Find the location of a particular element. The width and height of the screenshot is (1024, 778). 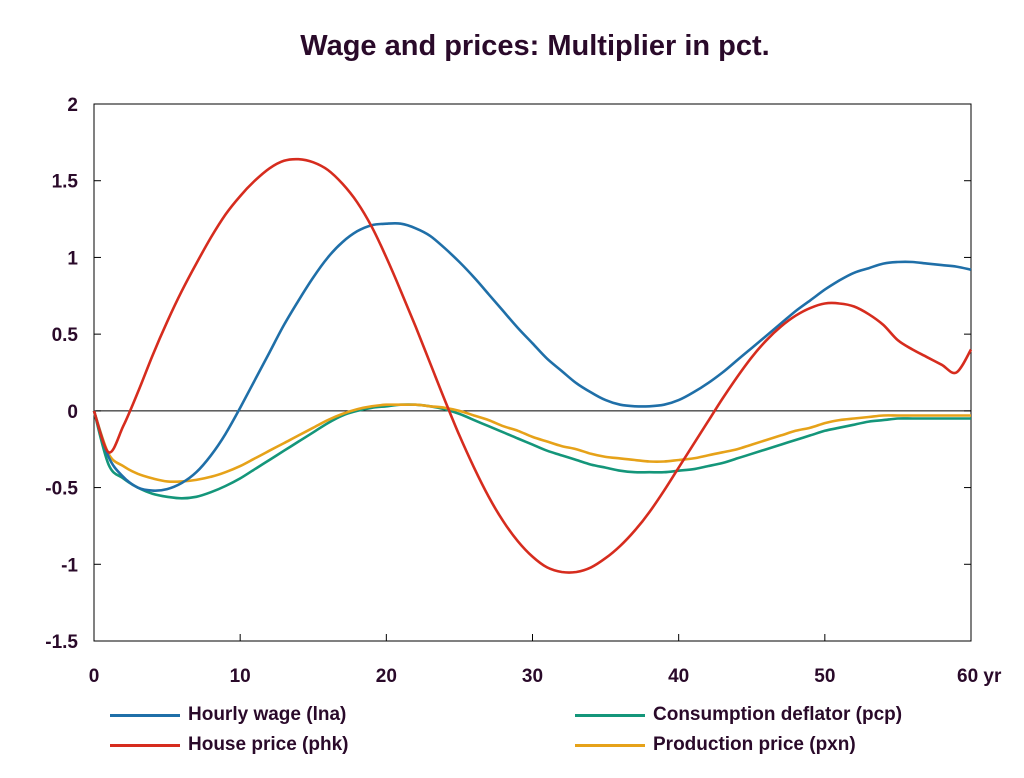

y-tick-label: -0.5 is located at coordinates (61, 489).